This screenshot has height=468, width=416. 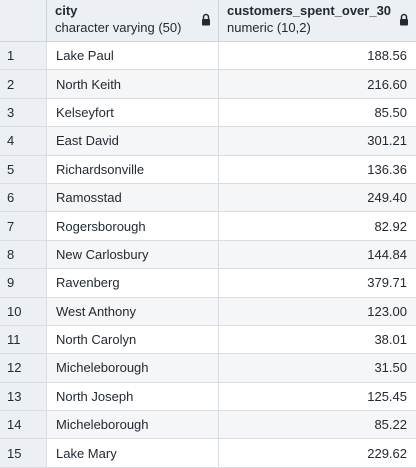 What do you see at coordinates (66, 10) in the screenshot?
I see `column-name: city` at bounding box center [66, 10].